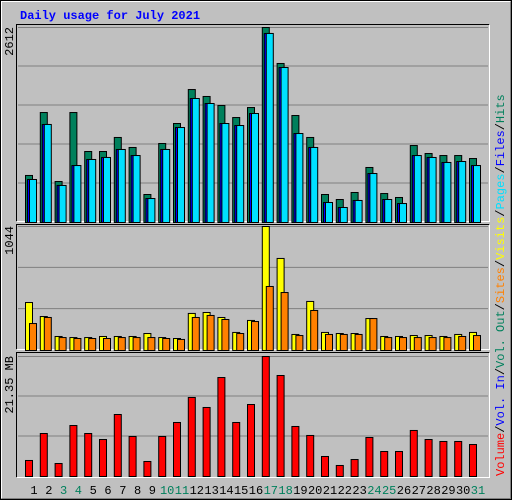 The width and height of the screenshot is (512, 500). Describe the element at coordinates (107, 491) in the screenshot. I see `x-tick-label: 6` at that location.